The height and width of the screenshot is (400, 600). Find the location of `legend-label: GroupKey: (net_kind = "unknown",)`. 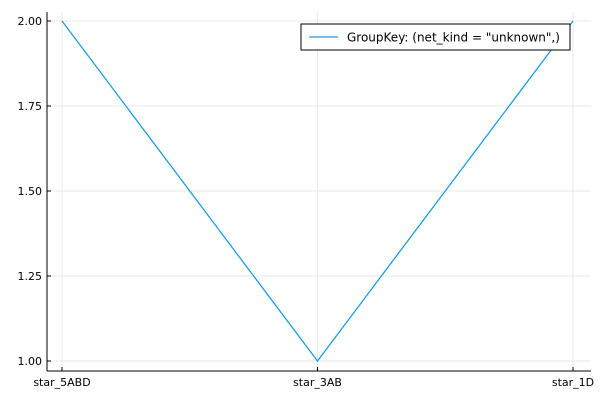

legend-label: GroupKey: (net_kind = "unknown",) is located at coordinates (453, 38).